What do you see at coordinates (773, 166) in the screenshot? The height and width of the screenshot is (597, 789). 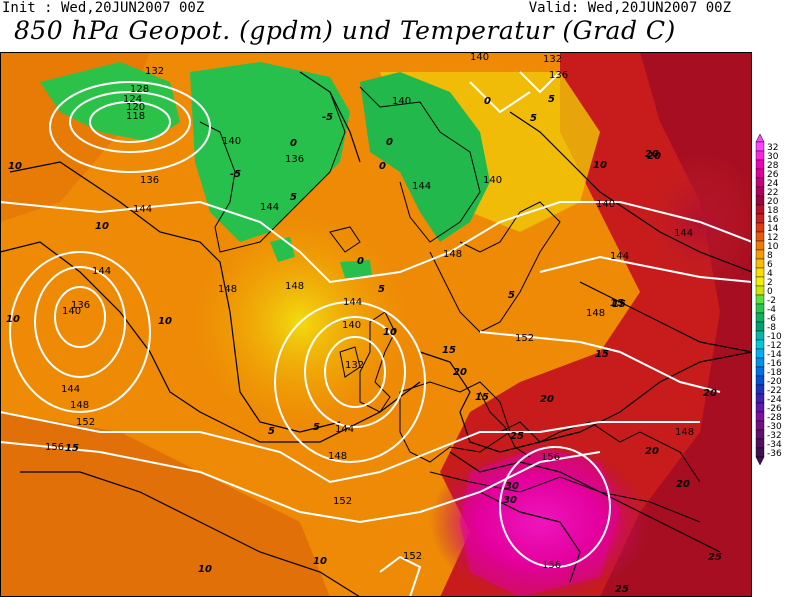 I see `colorbar-label: 28` at bounding box center [773, 166].